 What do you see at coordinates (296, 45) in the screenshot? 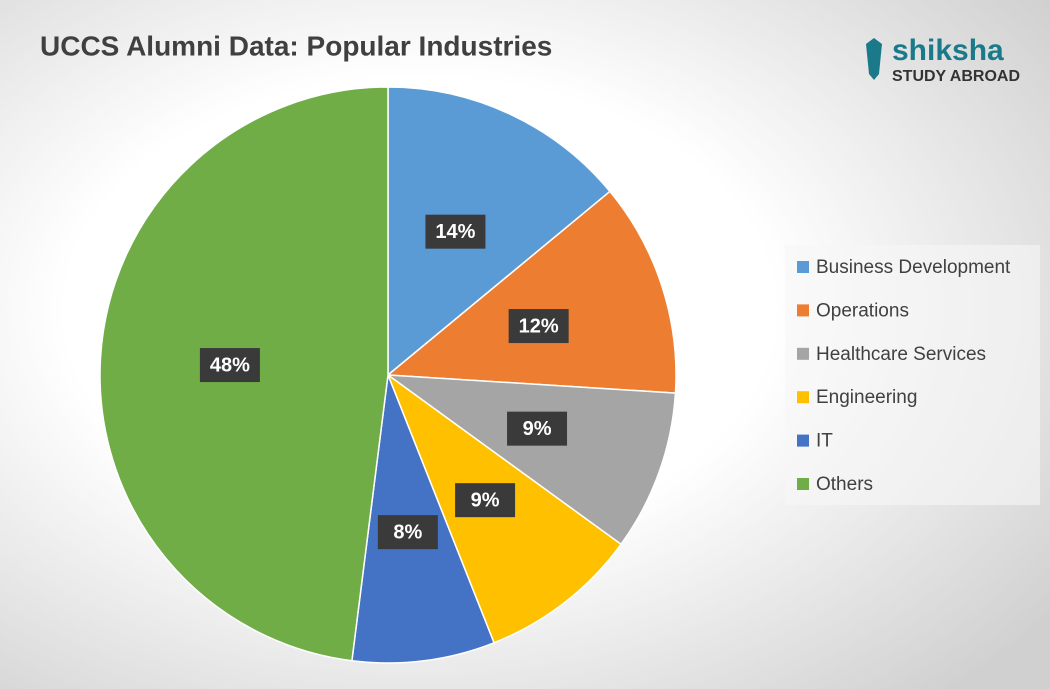
I see `chart-title: UCCS Alumni Data: Popular Industries` at bounding box center [296, 45].